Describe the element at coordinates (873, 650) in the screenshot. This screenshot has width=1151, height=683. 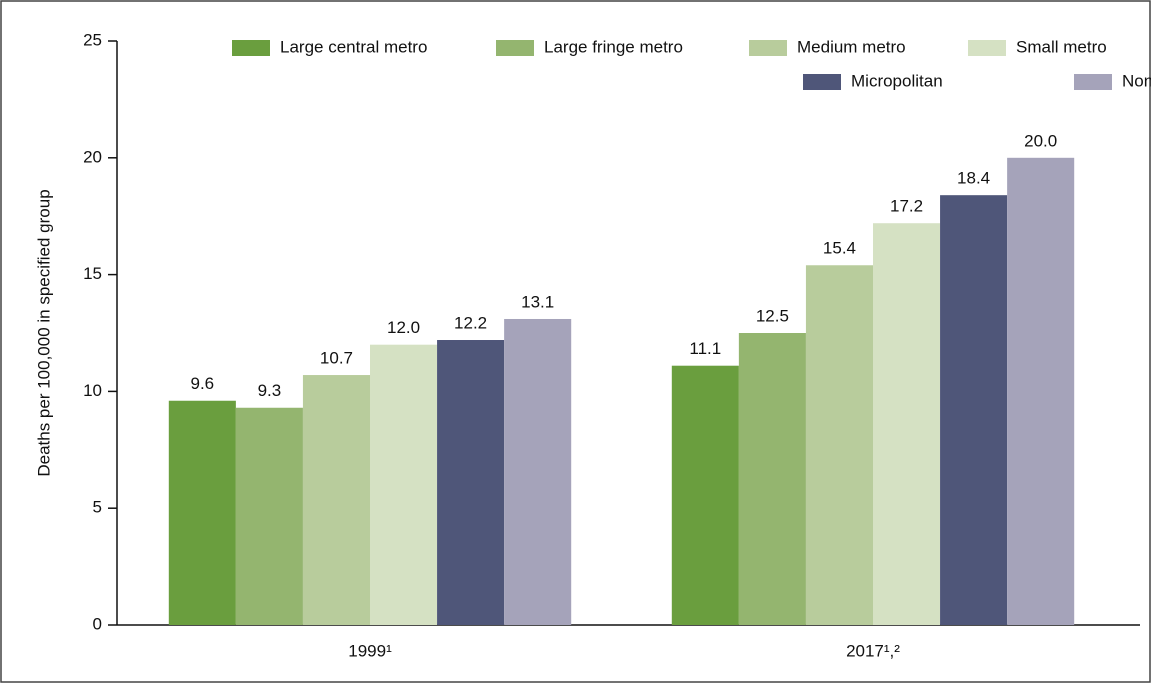
I see `x-tick-label: 2017¹,²` at that location.